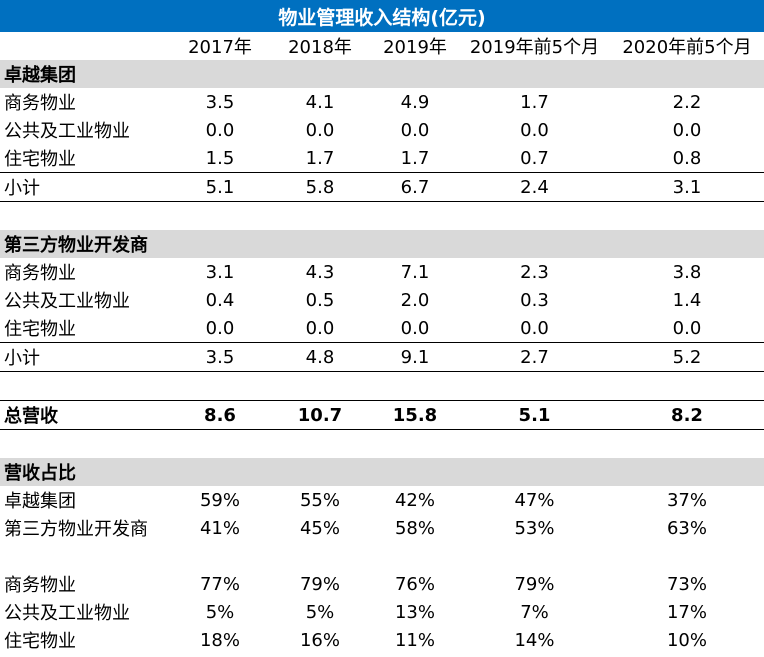 This screenshot has height=657, width=764. I want to click on table-row: 住宅物业 18% 16% 11% 14% 10%, so click(382, 640).